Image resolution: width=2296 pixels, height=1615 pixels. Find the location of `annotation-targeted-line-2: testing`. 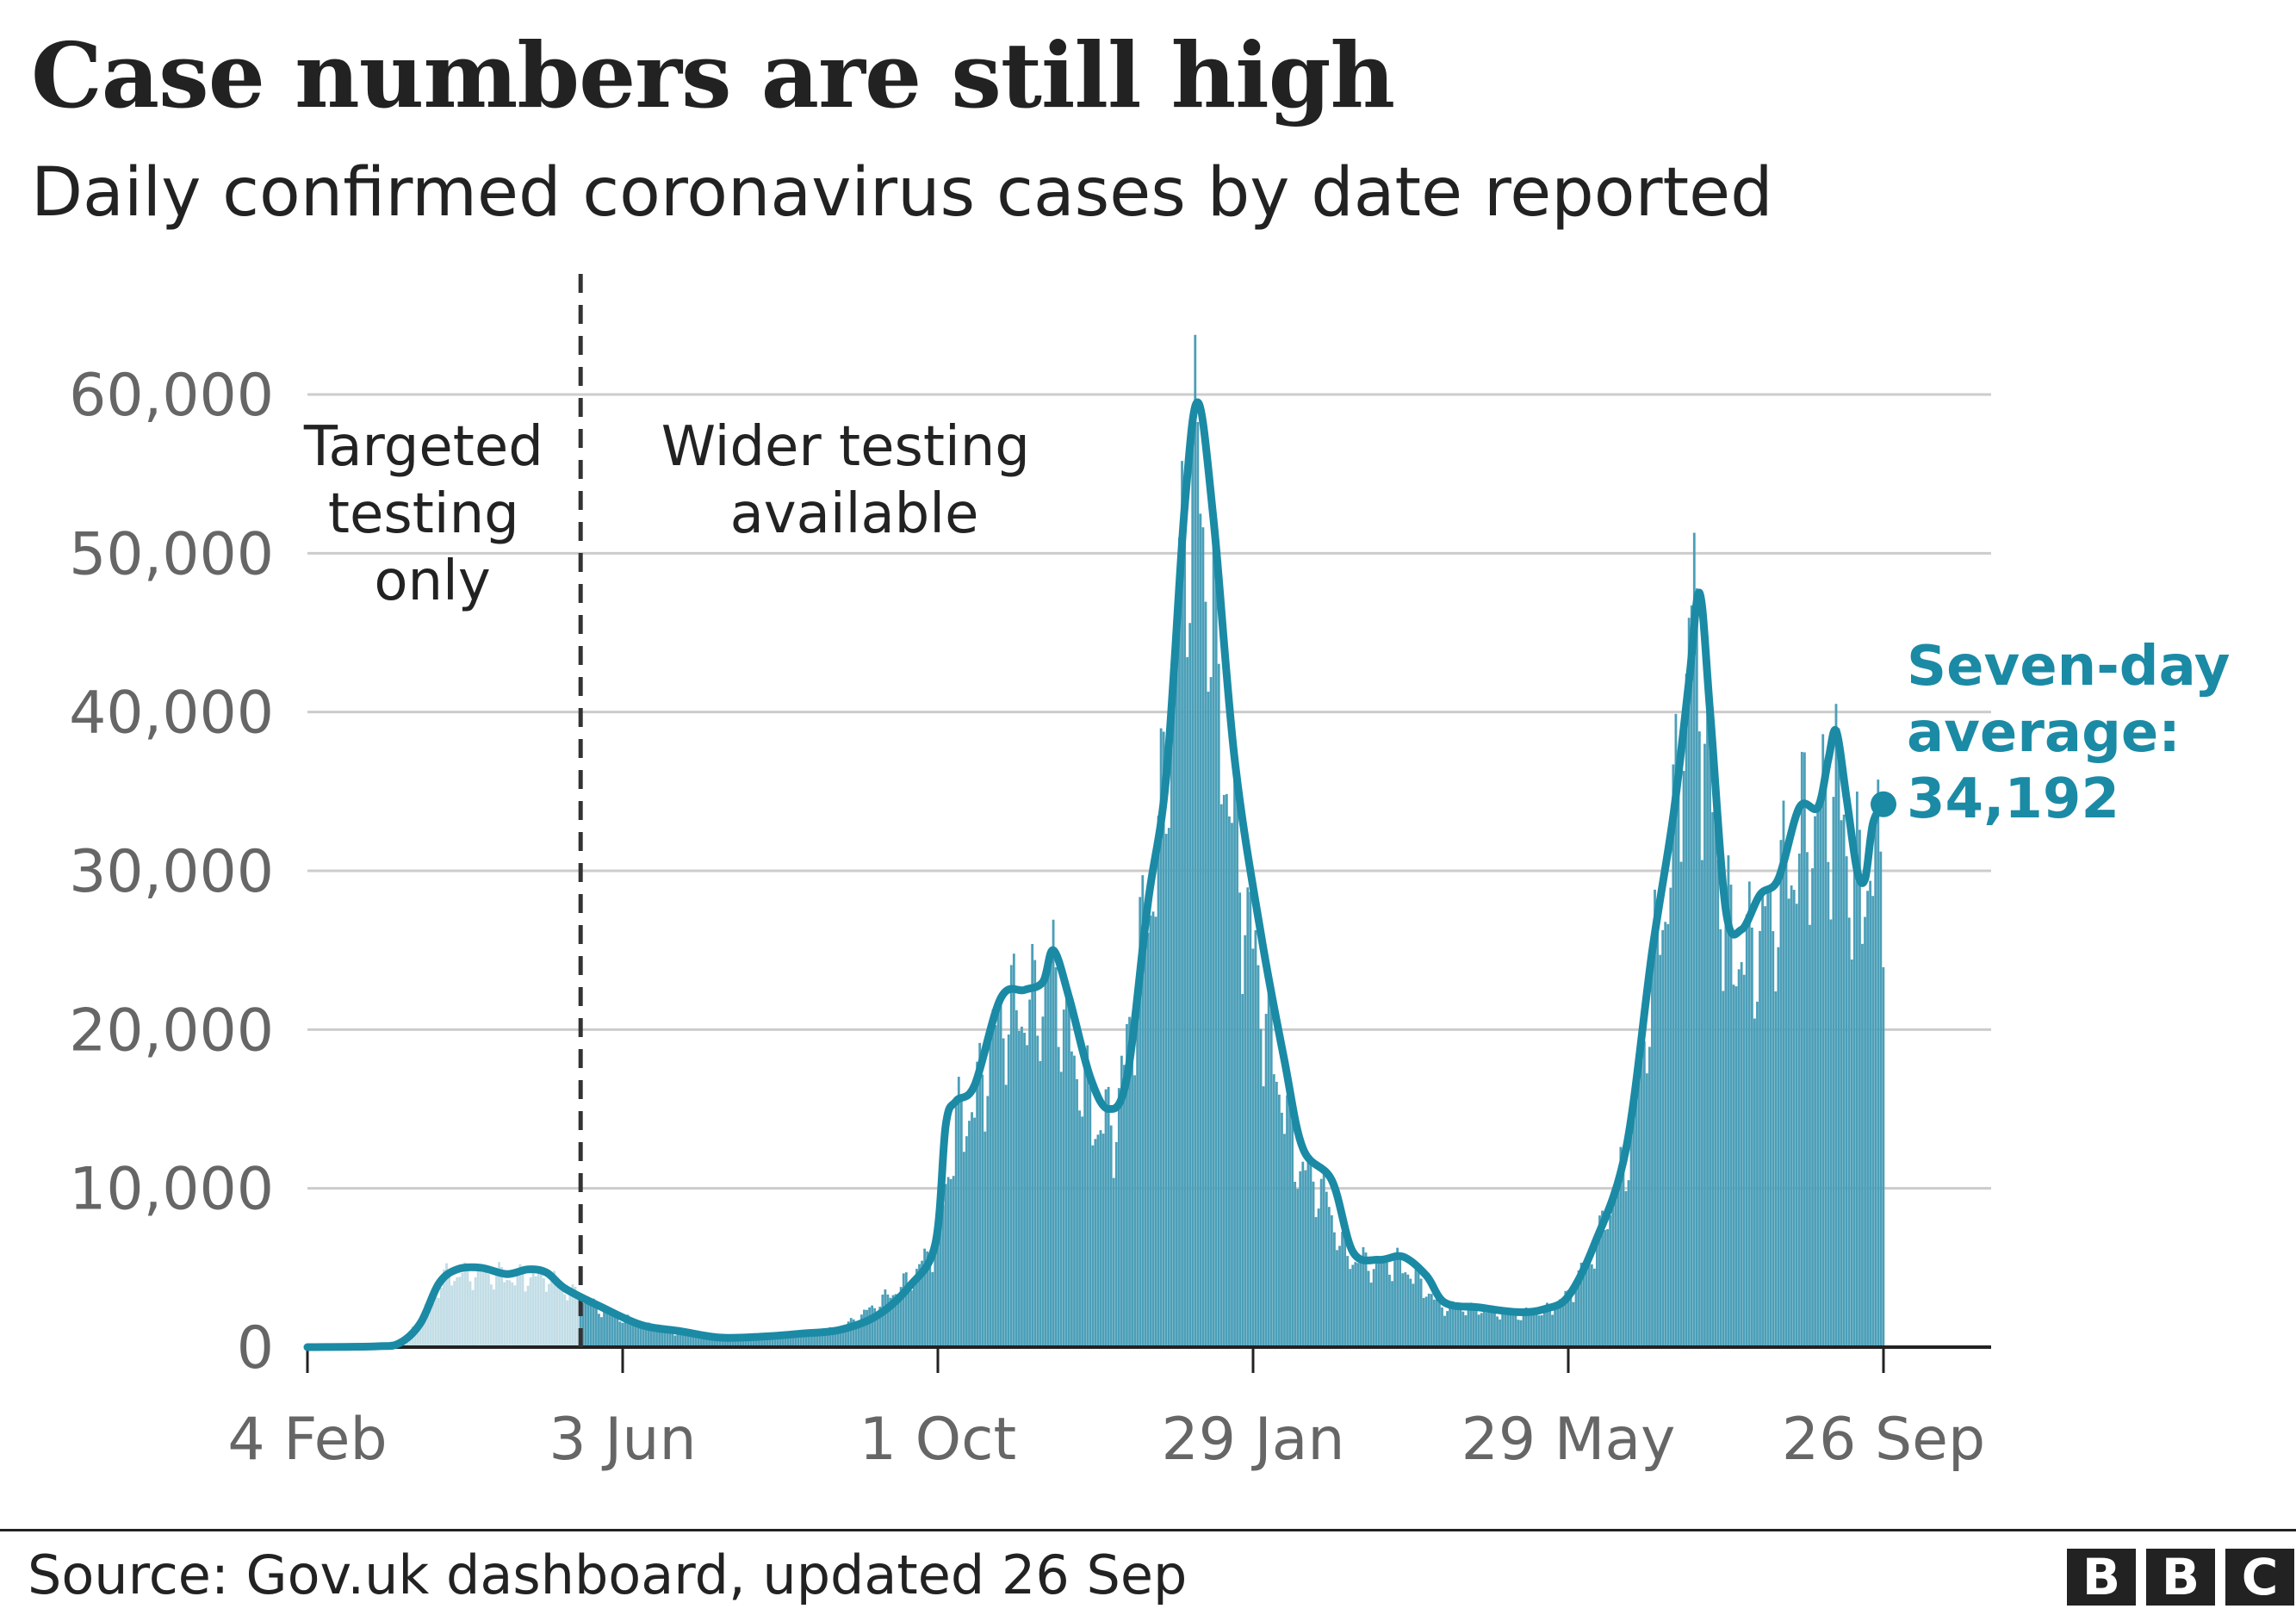

annotation-targeted-line-2: testing is located at coordinates (423, 514).